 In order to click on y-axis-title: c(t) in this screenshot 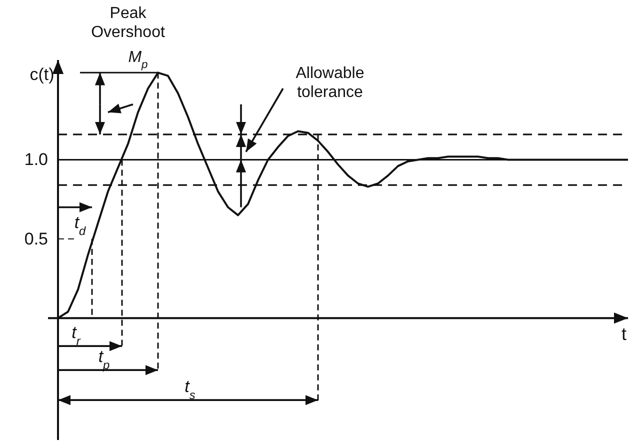, I will do `click(42, 74)`.